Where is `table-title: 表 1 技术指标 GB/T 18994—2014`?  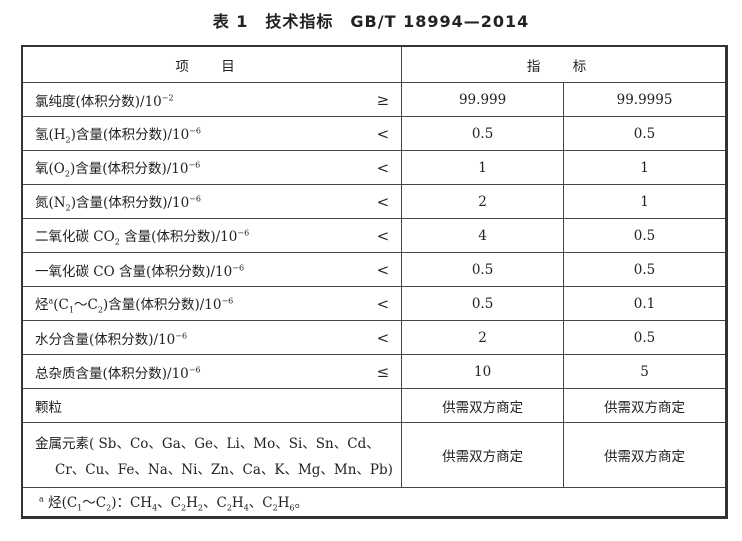
table-title: 表 1 技术指标 GB/T 18994—2014 is located at coordinates (371, 21).